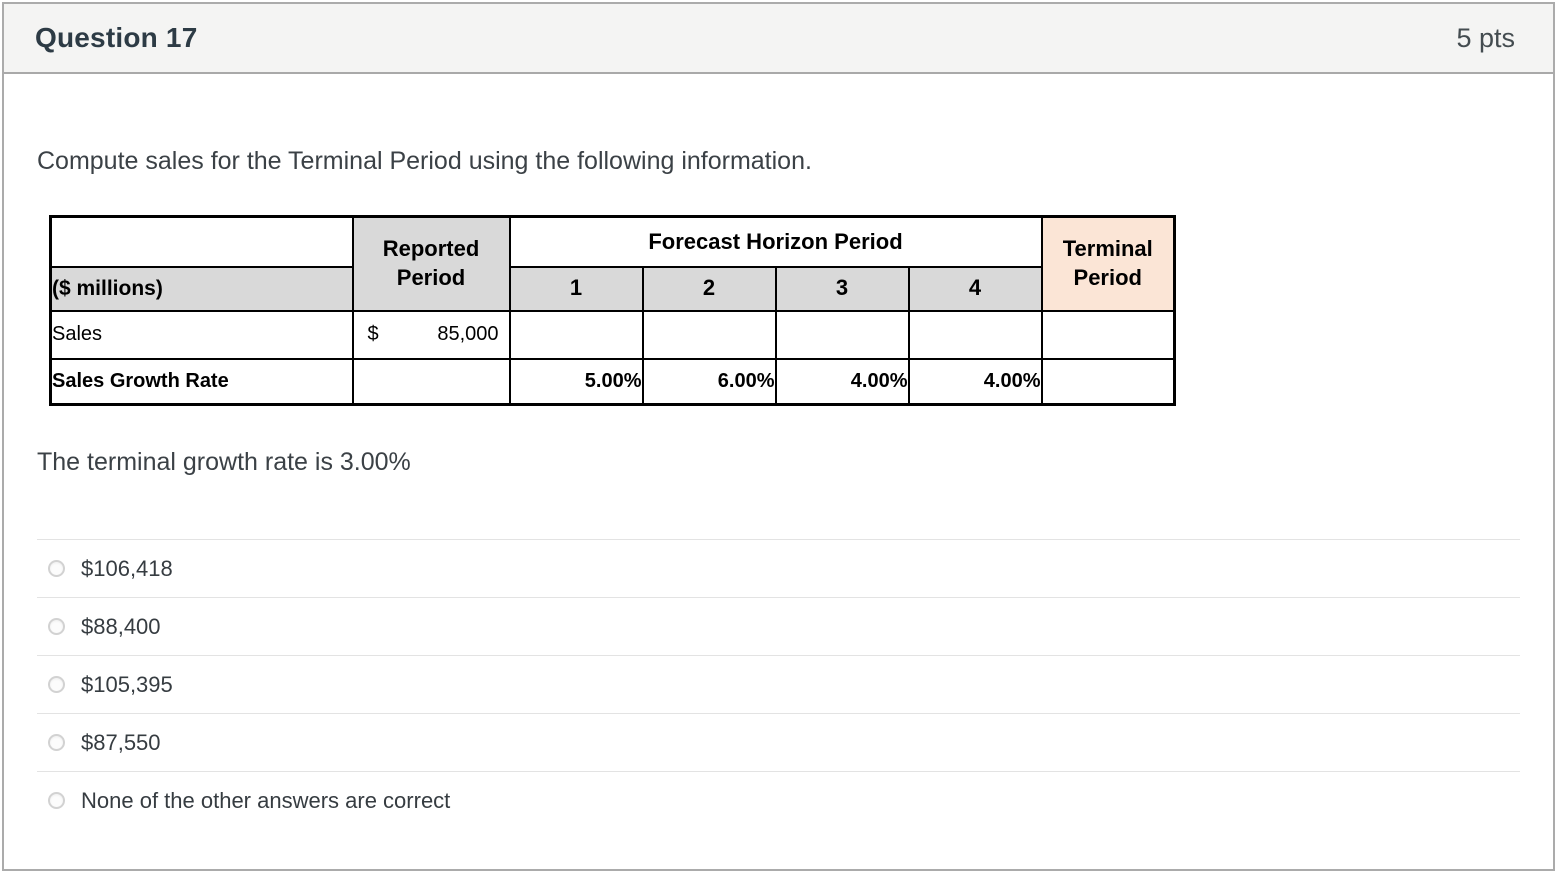 The height and width of the screenshot is (880, 1558). I want to click on answer-option-label: $106,418, so click(127, 568).